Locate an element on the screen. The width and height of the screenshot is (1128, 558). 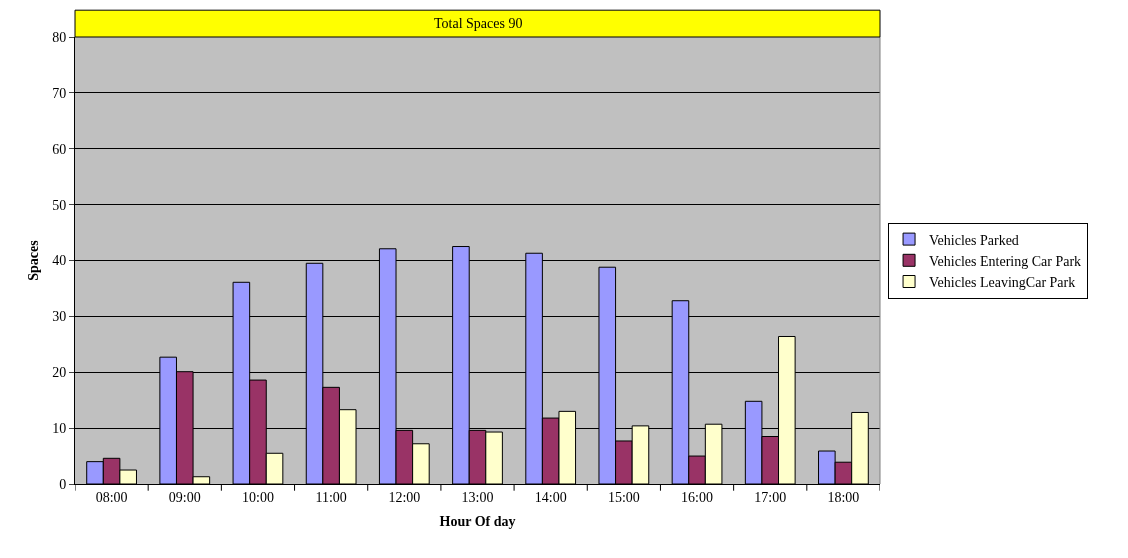
y-tick-label: 70 is located at coordinates (59, 93).